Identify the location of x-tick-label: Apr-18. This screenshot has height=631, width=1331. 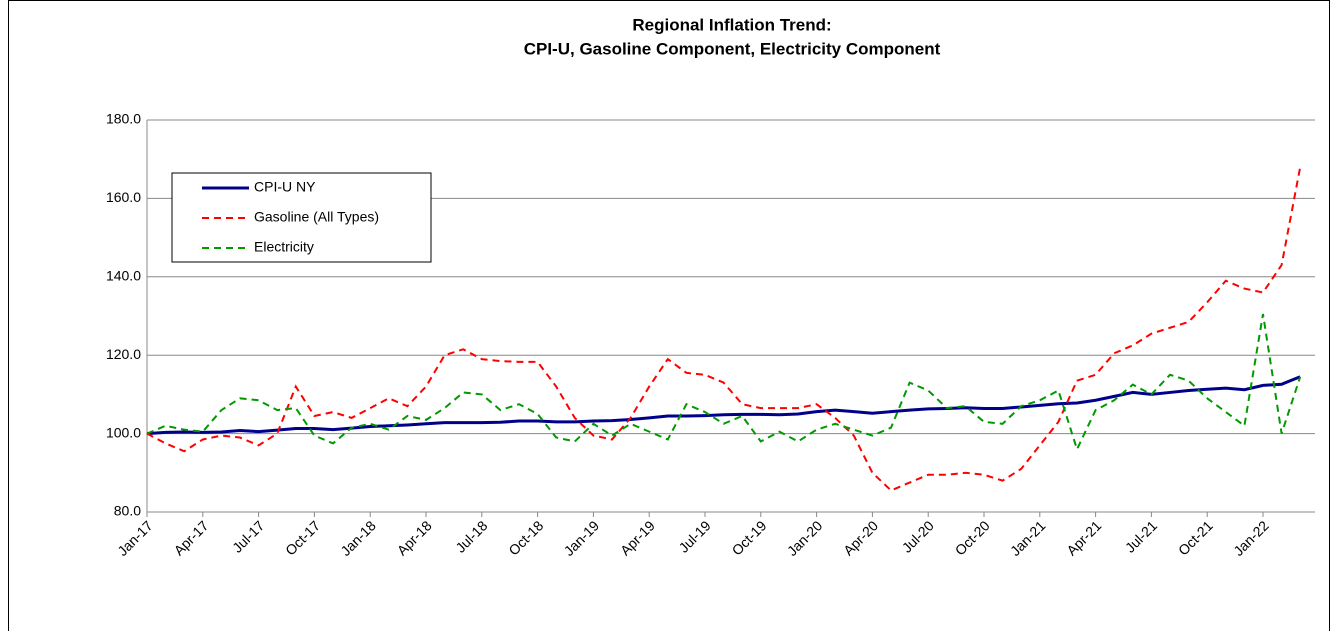
(414, 537).